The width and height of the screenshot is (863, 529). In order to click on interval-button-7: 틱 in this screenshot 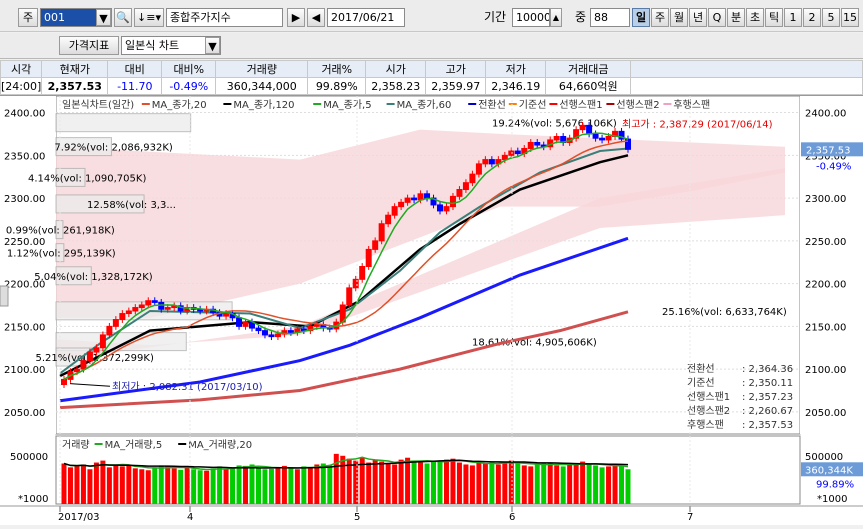, I will do `click(774, 17)`.